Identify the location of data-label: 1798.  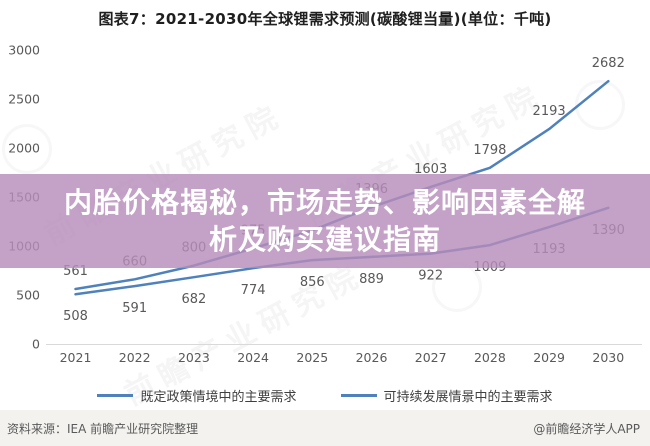
(489, 150).